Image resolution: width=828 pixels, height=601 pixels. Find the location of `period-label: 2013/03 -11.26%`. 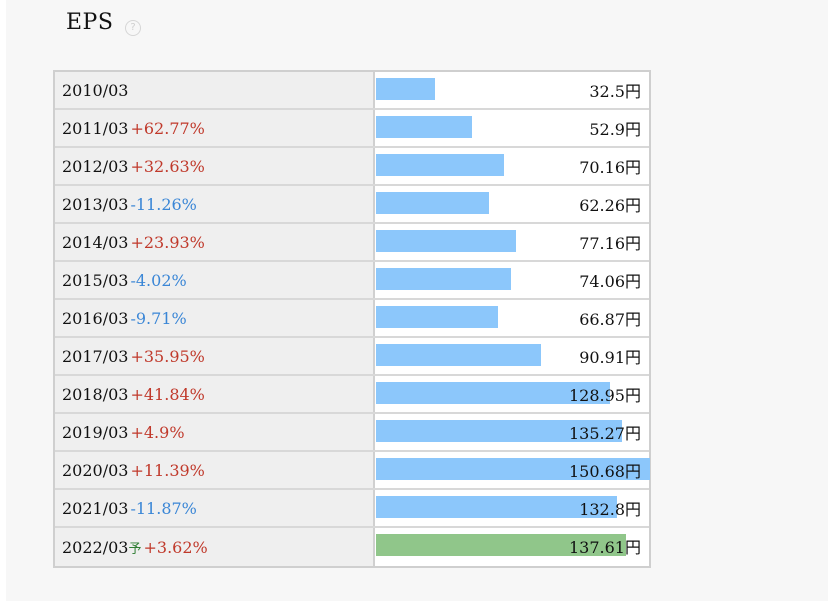

period-label: 2013/03 -11.26% is located at coordinates (215, 204).